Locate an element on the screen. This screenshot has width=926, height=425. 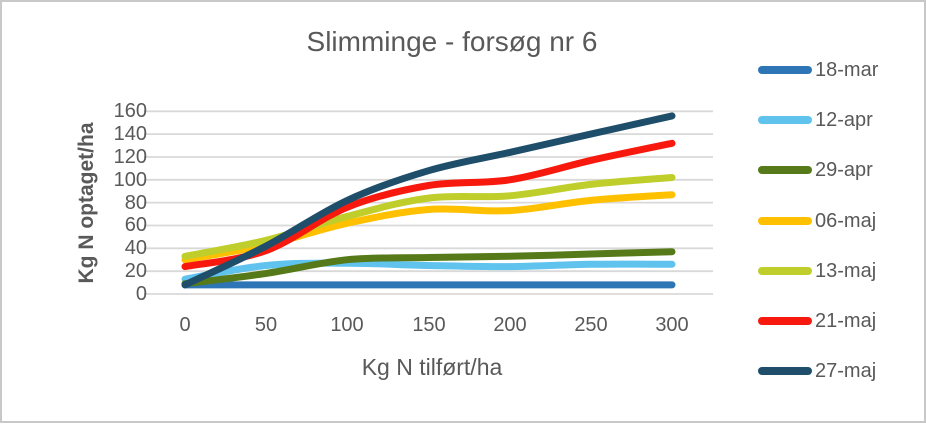
legend-item-18-mar: 18-mar is located at coordinates (818, 70).